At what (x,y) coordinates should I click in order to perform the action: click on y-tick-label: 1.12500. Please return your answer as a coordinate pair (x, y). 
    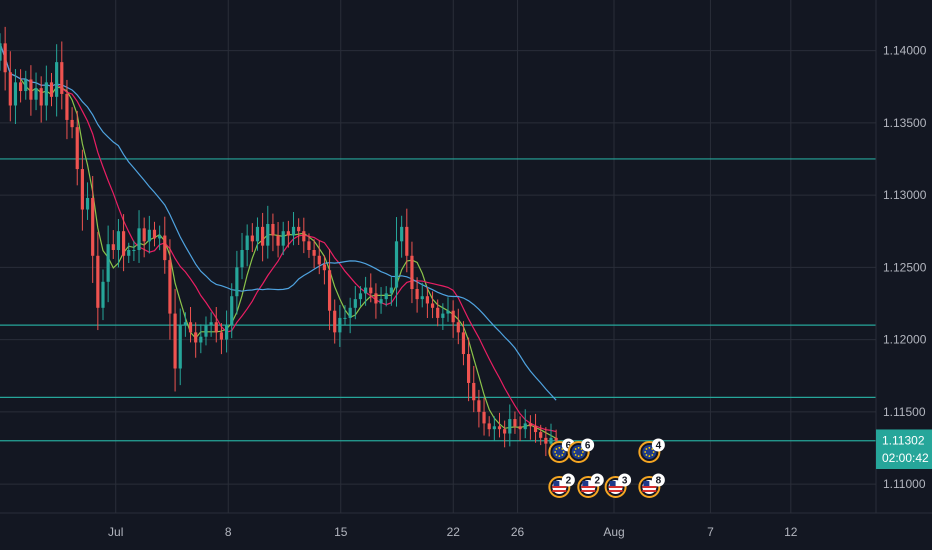
    Looking at the image, I should click on (905, 267).